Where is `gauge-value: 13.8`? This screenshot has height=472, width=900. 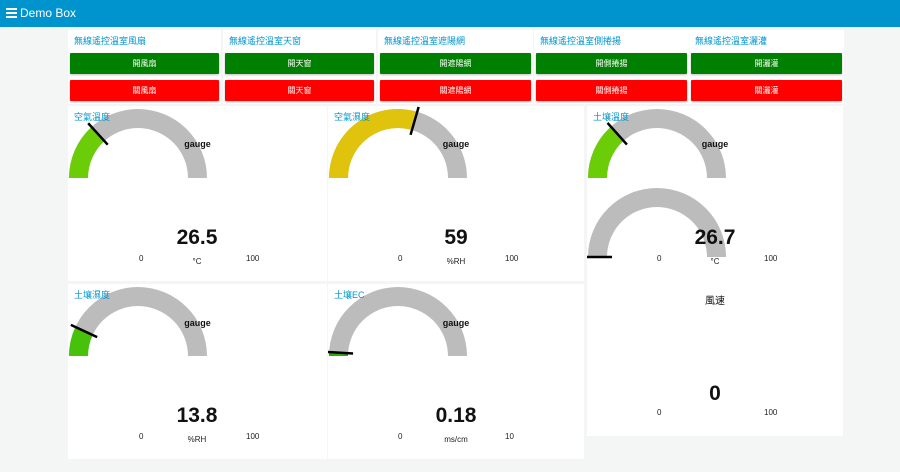
gauge-value: 13.8 is located at coordinates (197, 415).